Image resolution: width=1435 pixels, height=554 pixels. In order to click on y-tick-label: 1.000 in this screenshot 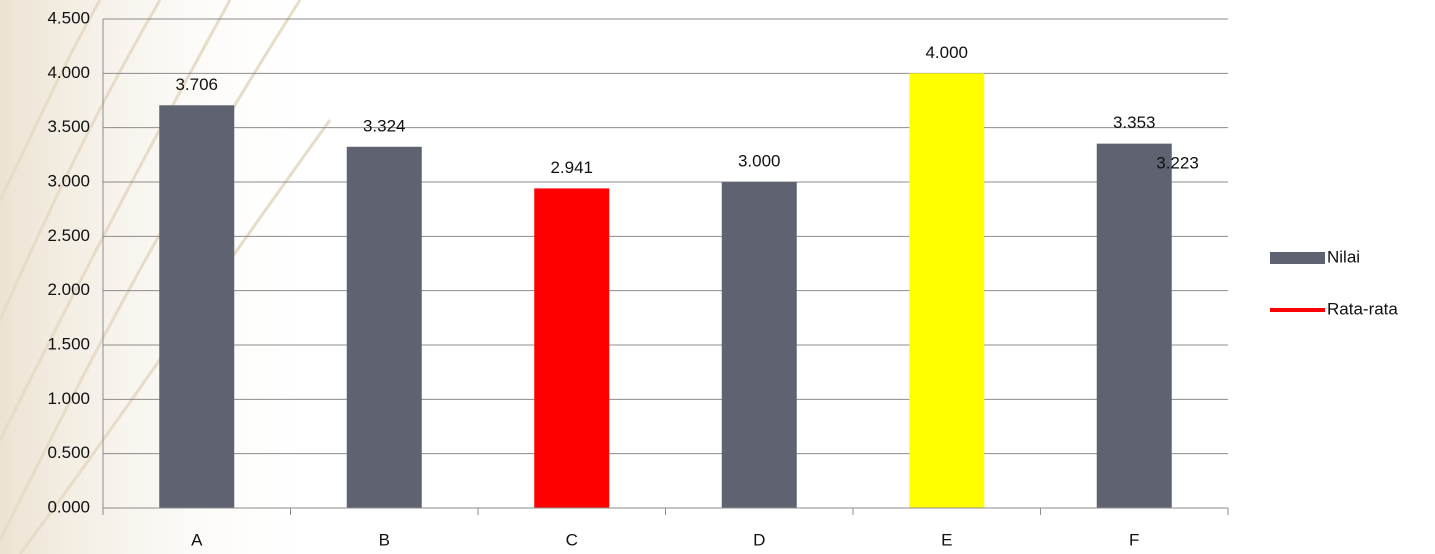, I will do `click(68, 398)`.